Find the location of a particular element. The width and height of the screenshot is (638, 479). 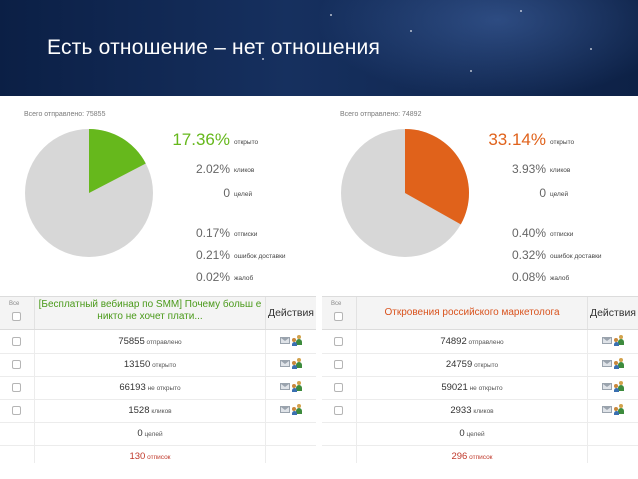

metric-label: открыто is located at coordinates (246, 142).